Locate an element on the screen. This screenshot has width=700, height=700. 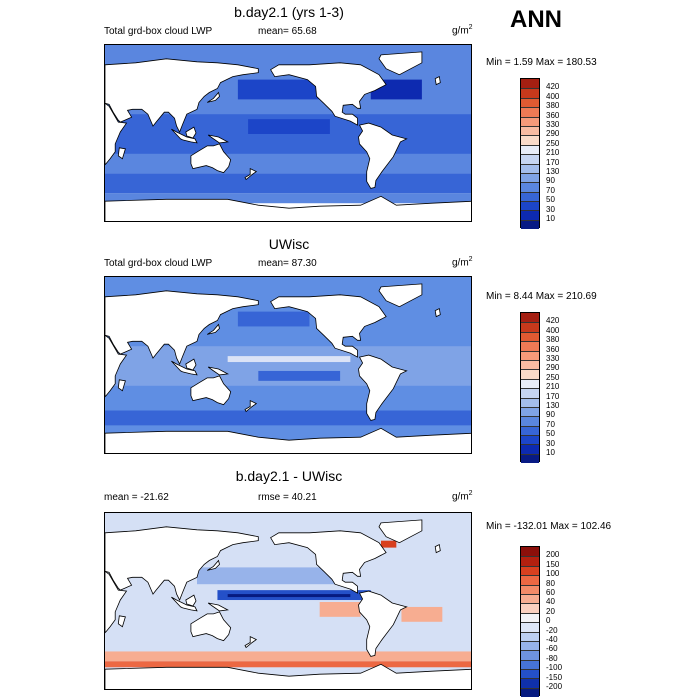
colorbar-tick-label: -80 is located at coordinates (552, 658).